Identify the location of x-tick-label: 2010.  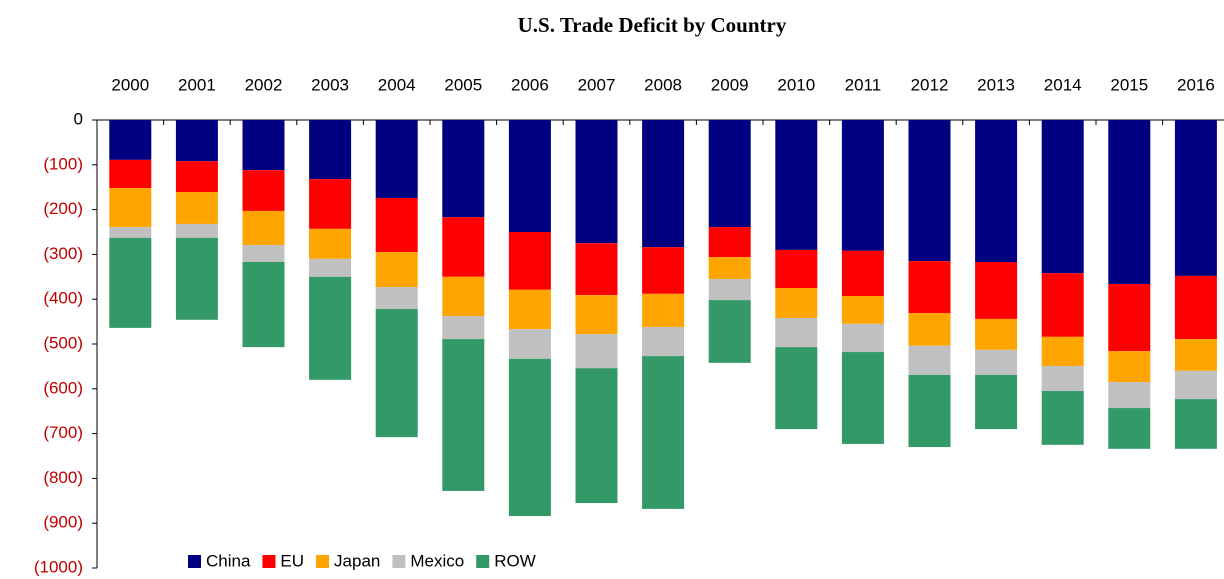
(796, 84).